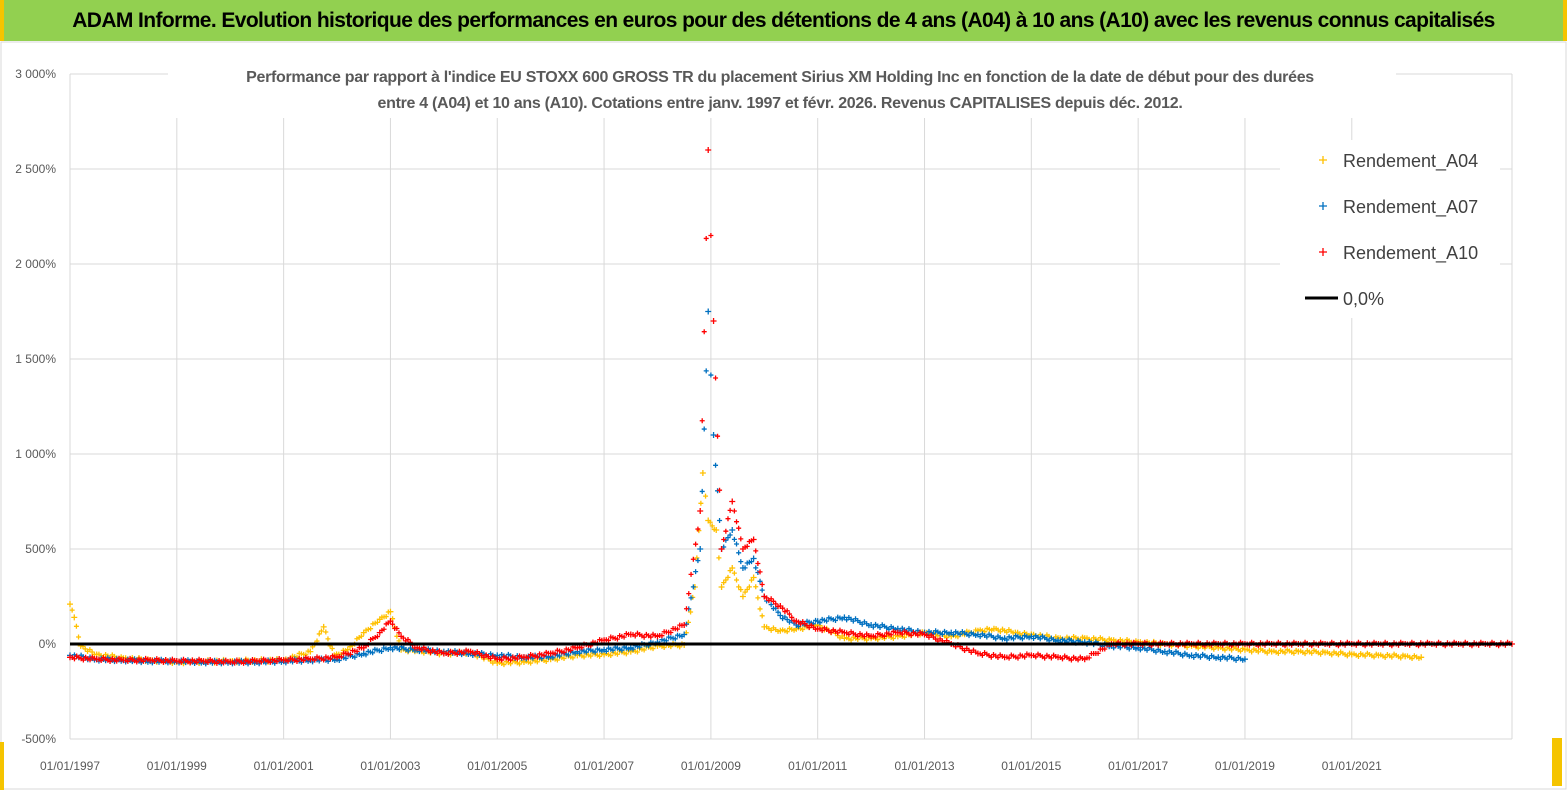 The image size is (1567, 790). What do you see at coordinates (1323, 252) in the screenshot?
I see `legend-marker` at bounding box center [1323, 252].